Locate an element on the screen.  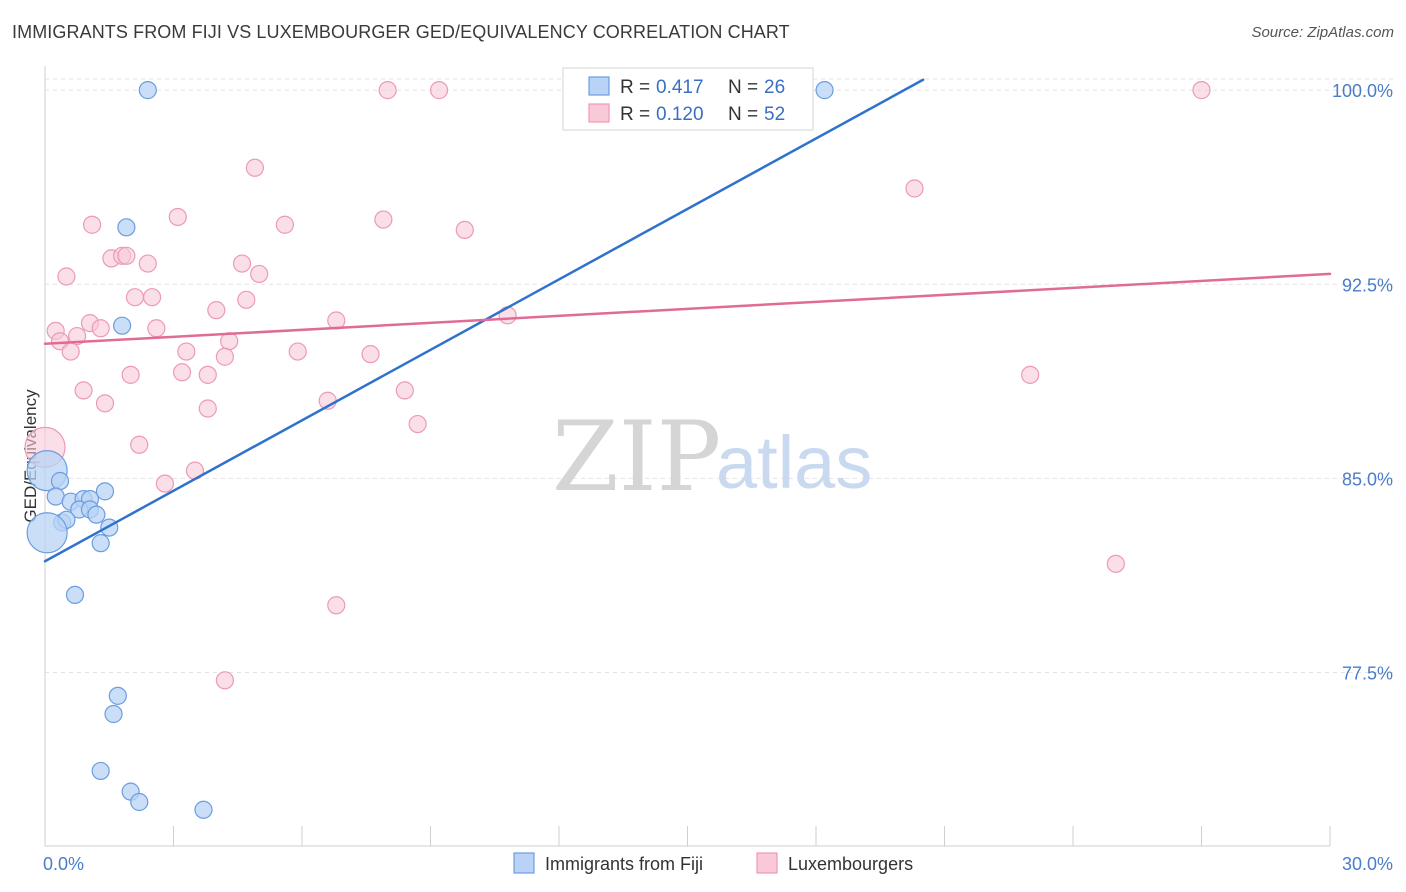
legend-lux-n-value: 52 is located at coordinates (774, 114).